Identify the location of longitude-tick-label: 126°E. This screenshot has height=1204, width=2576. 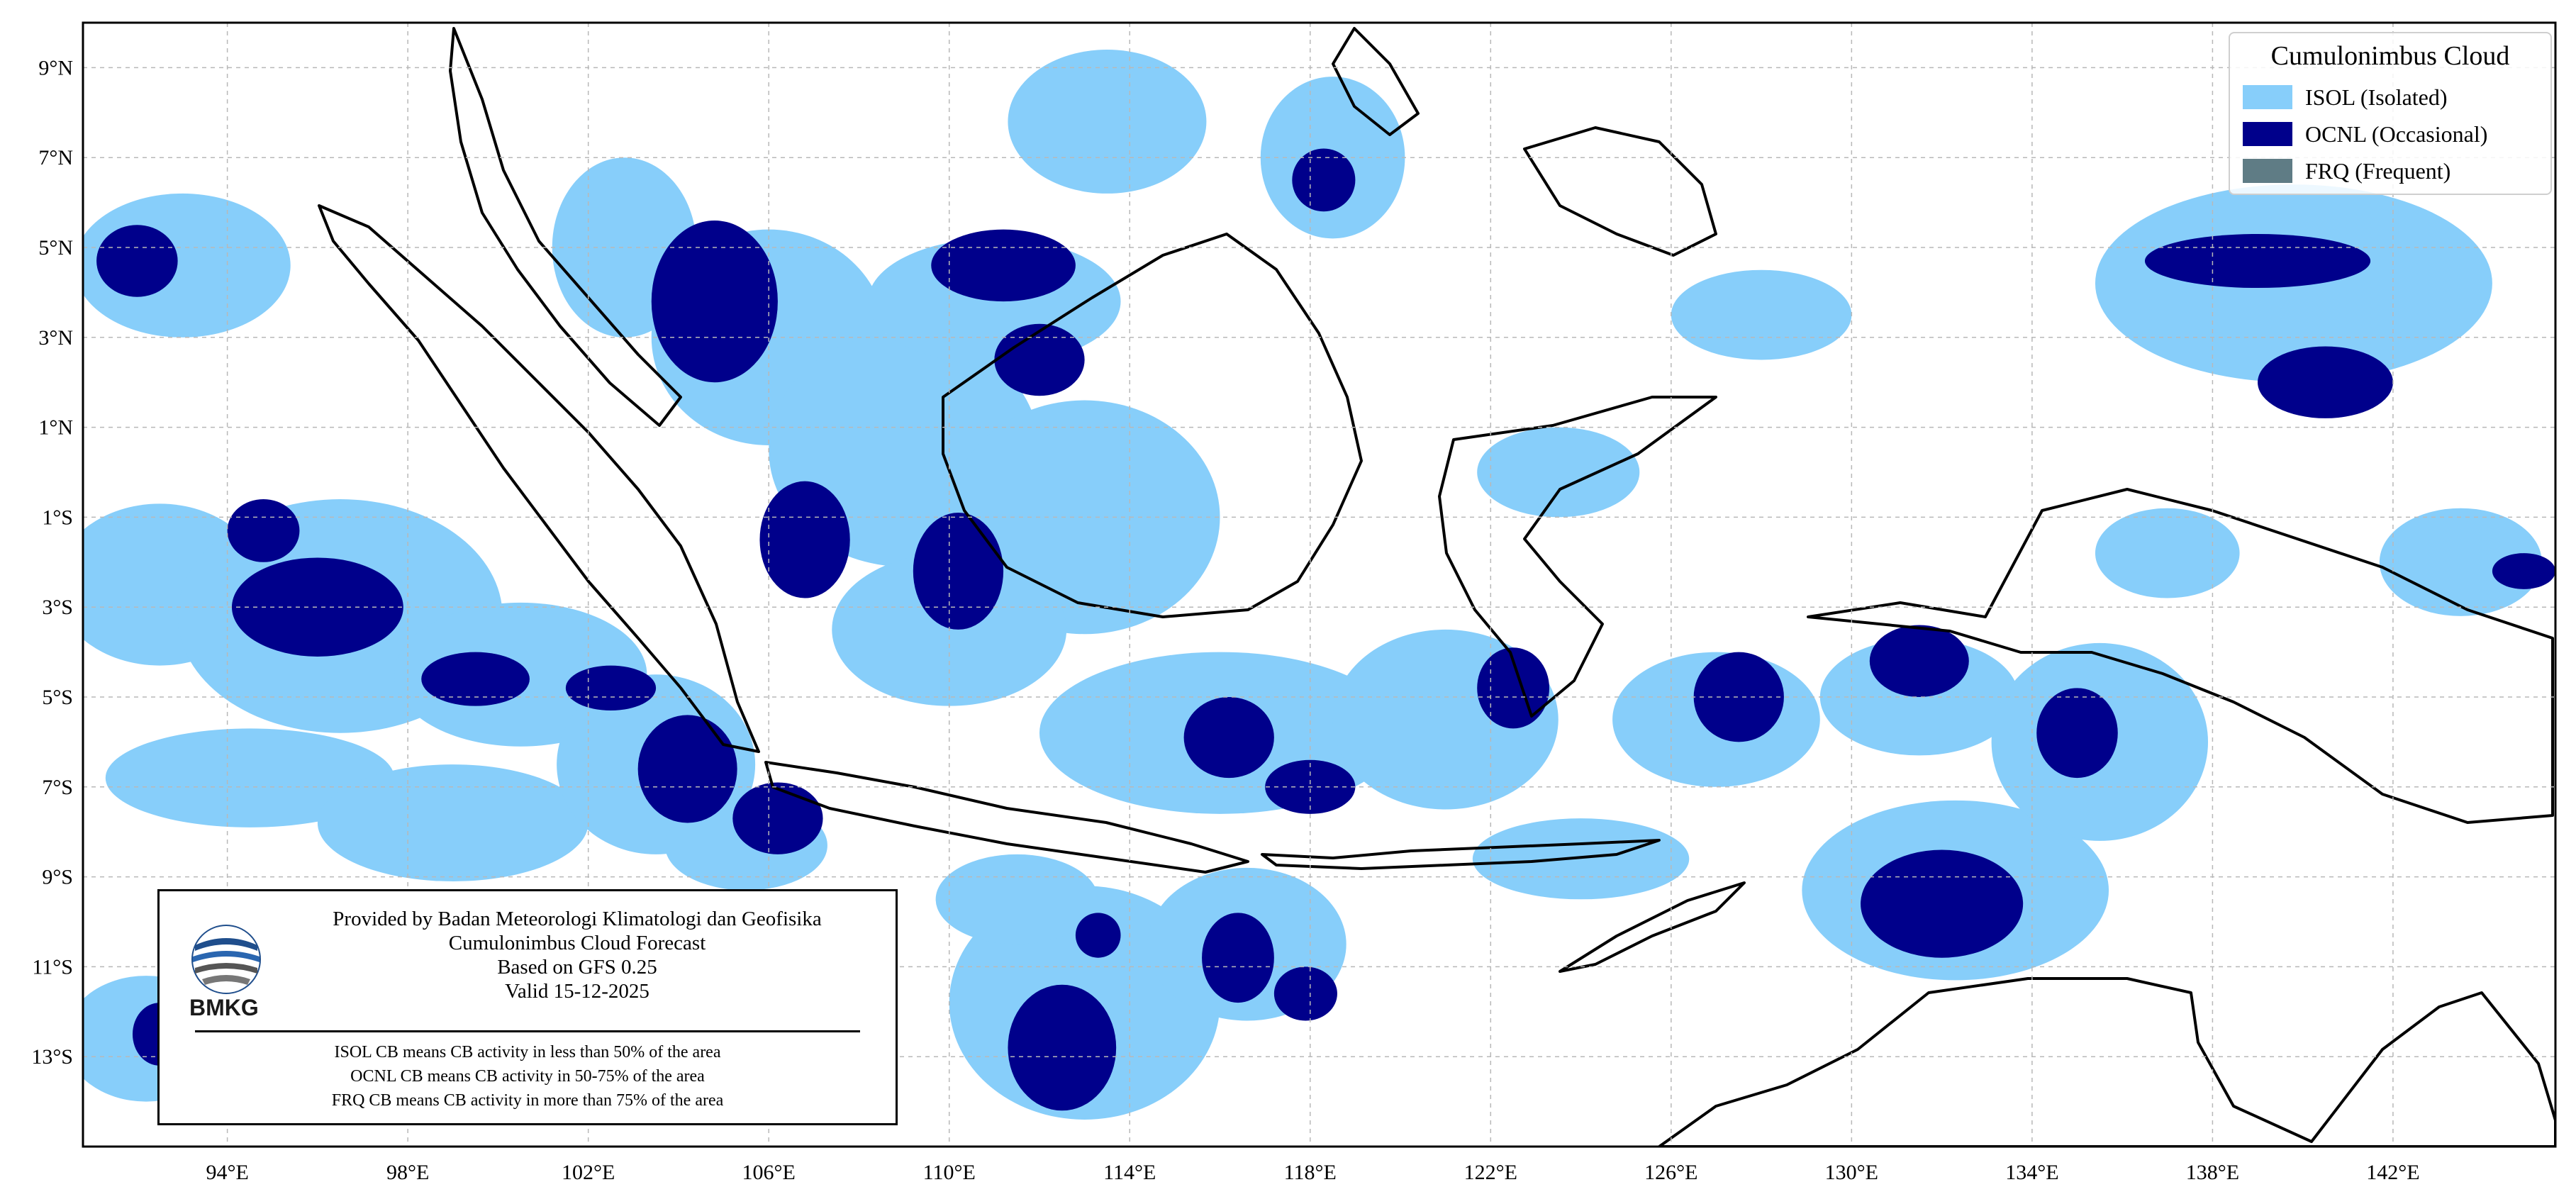
(1670, 1172).